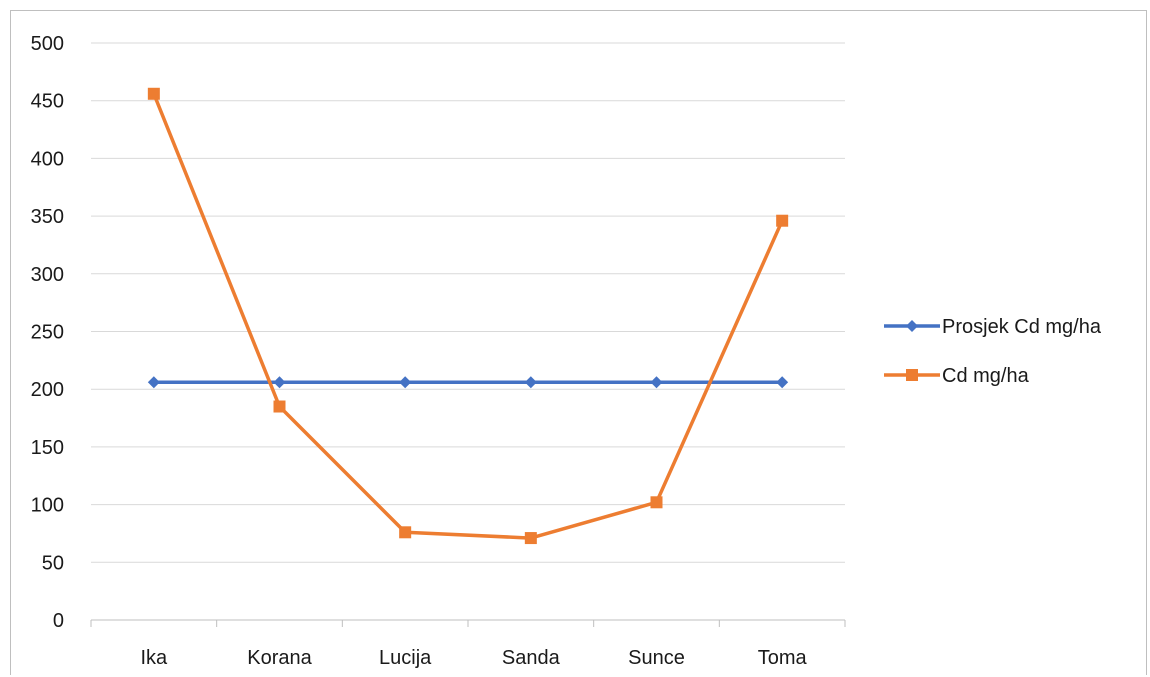 The height and width of the screenshot is (677, 1150). I want to click on y-tick-label: 300, so click(47, 275).